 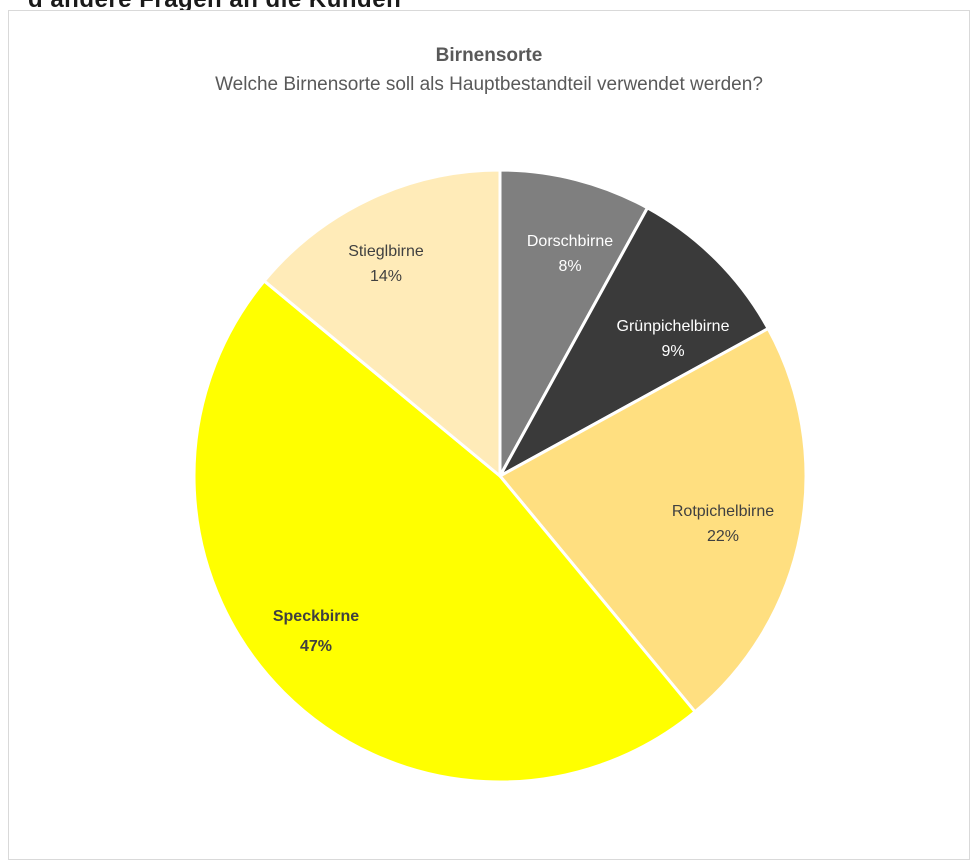 I want to click on pie-slice-grünpichelbirne, so click(x=634, y=342).